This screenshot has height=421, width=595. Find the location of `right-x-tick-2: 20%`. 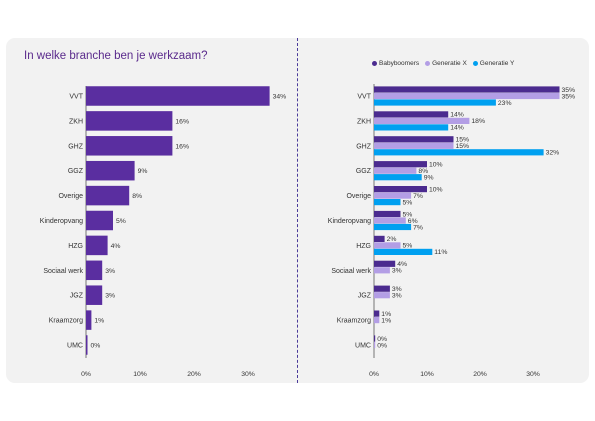

right-x-tick-2: 20% is located at coordinates (480, 374).